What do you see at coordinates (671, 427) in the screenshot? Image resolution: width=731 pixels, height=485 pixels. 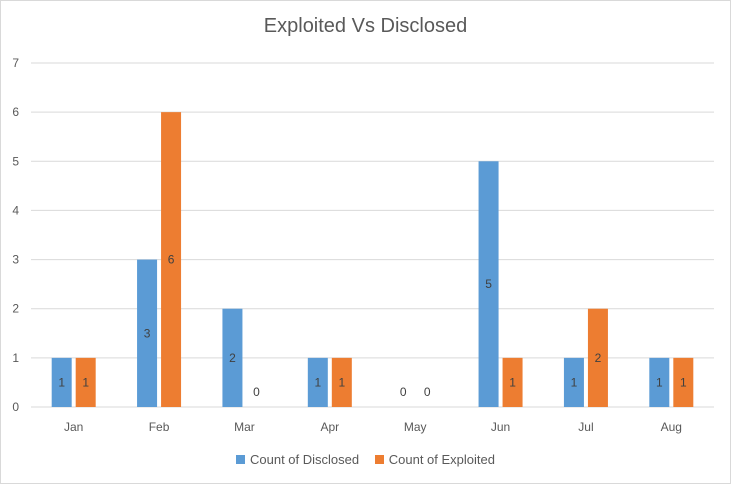 I see `x-tick-label: Aug` at bounding box center [671, 427].